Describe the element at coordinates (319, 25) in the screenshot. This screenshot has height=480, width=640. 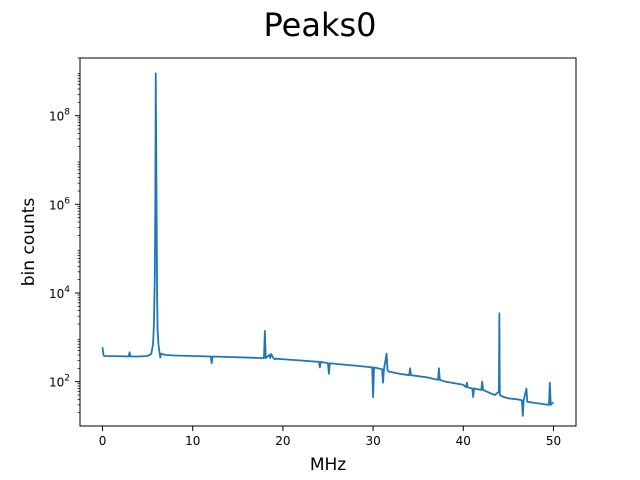
I see `chart-title: Peaks0` at that location.